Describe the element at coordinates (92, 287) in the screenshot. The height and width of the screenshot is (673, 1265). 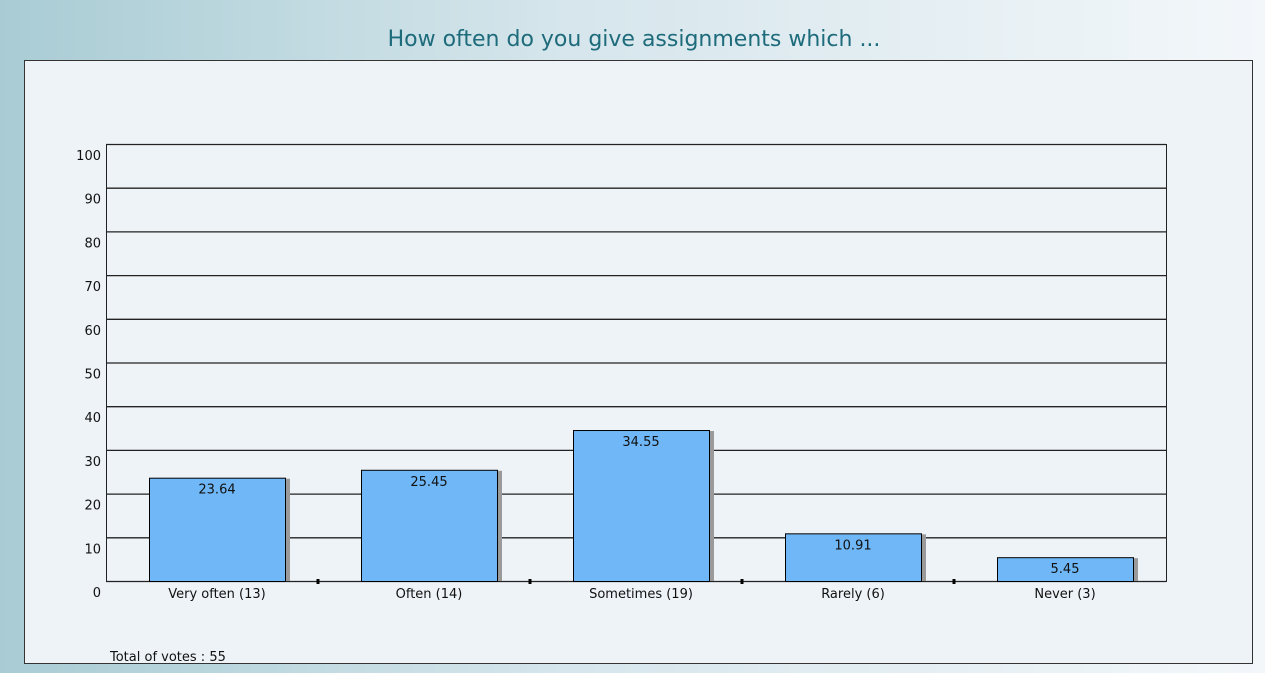
I see `y-tick-label: 70` at that location.